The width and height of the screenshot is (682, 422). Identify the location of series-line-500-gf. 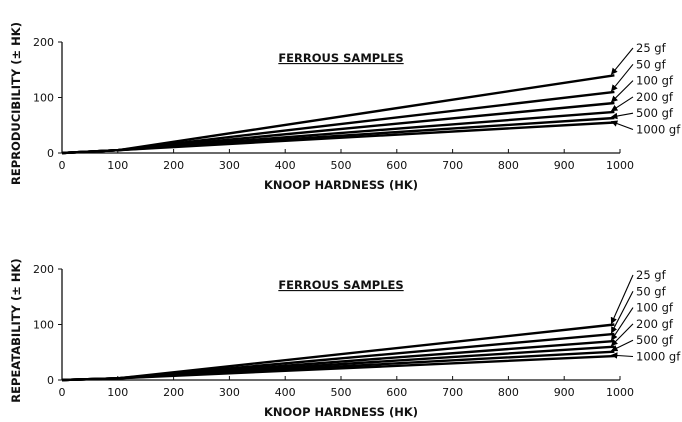
(338, 366).